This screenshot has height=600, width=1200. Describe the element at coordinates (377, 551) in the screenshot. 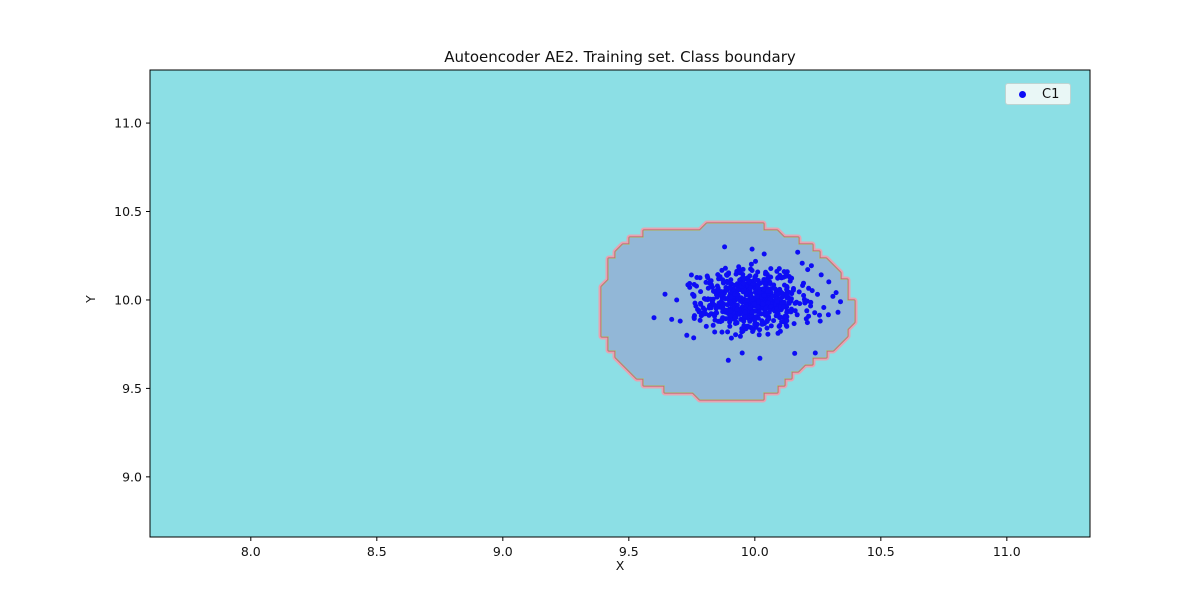

I see `x-tick-label: 8.5` at that location.